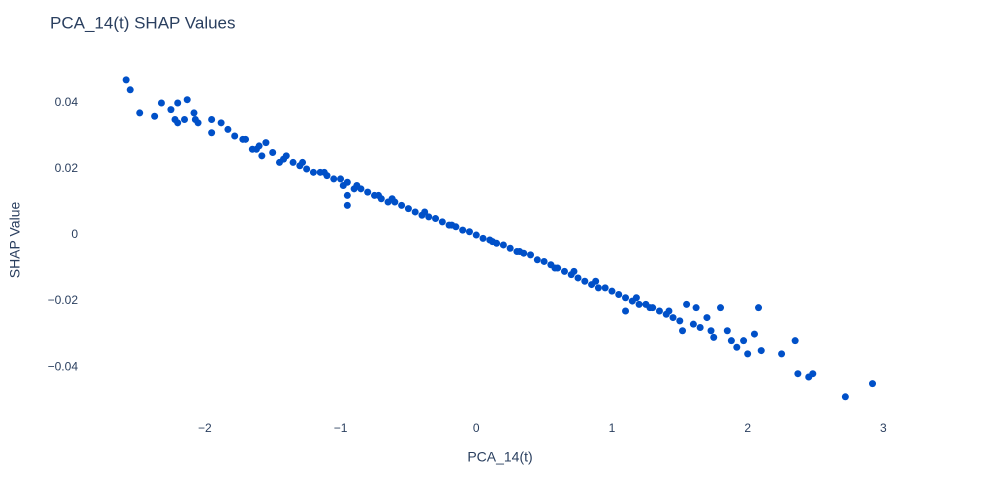  Describe the element at coordinates (476, 428) in the screenshot. I see `x-tick-label: 0` at that location.